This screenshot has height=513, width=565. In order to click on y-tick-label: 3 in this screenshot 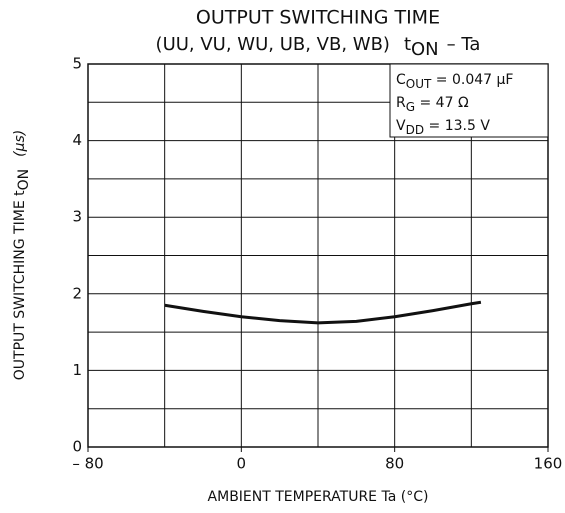, I will do `click(77, 217)`.